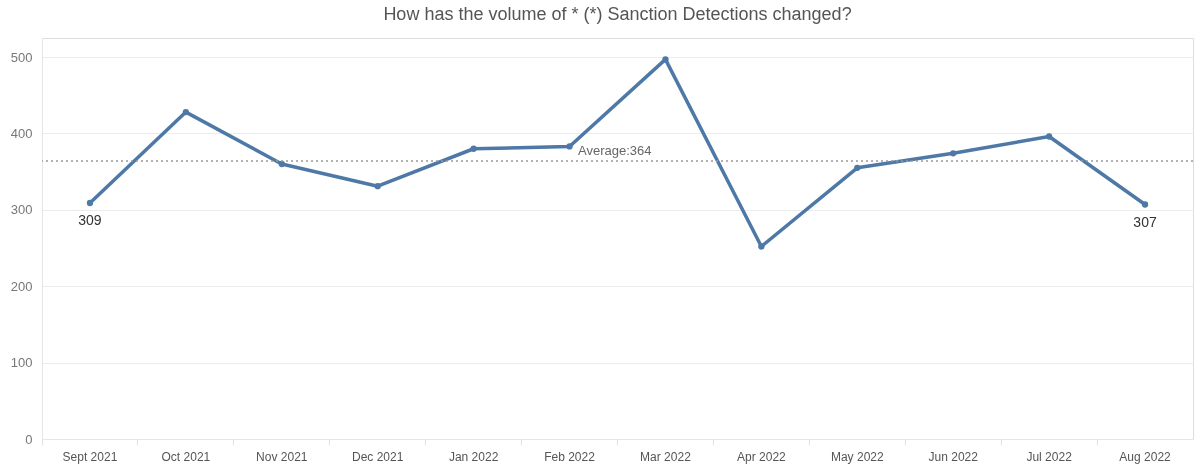 This screenshot has height=472, width=1202. Describe the element at coordinates (90, 219) in the screenshot. I see `data-label: 309` at that location.